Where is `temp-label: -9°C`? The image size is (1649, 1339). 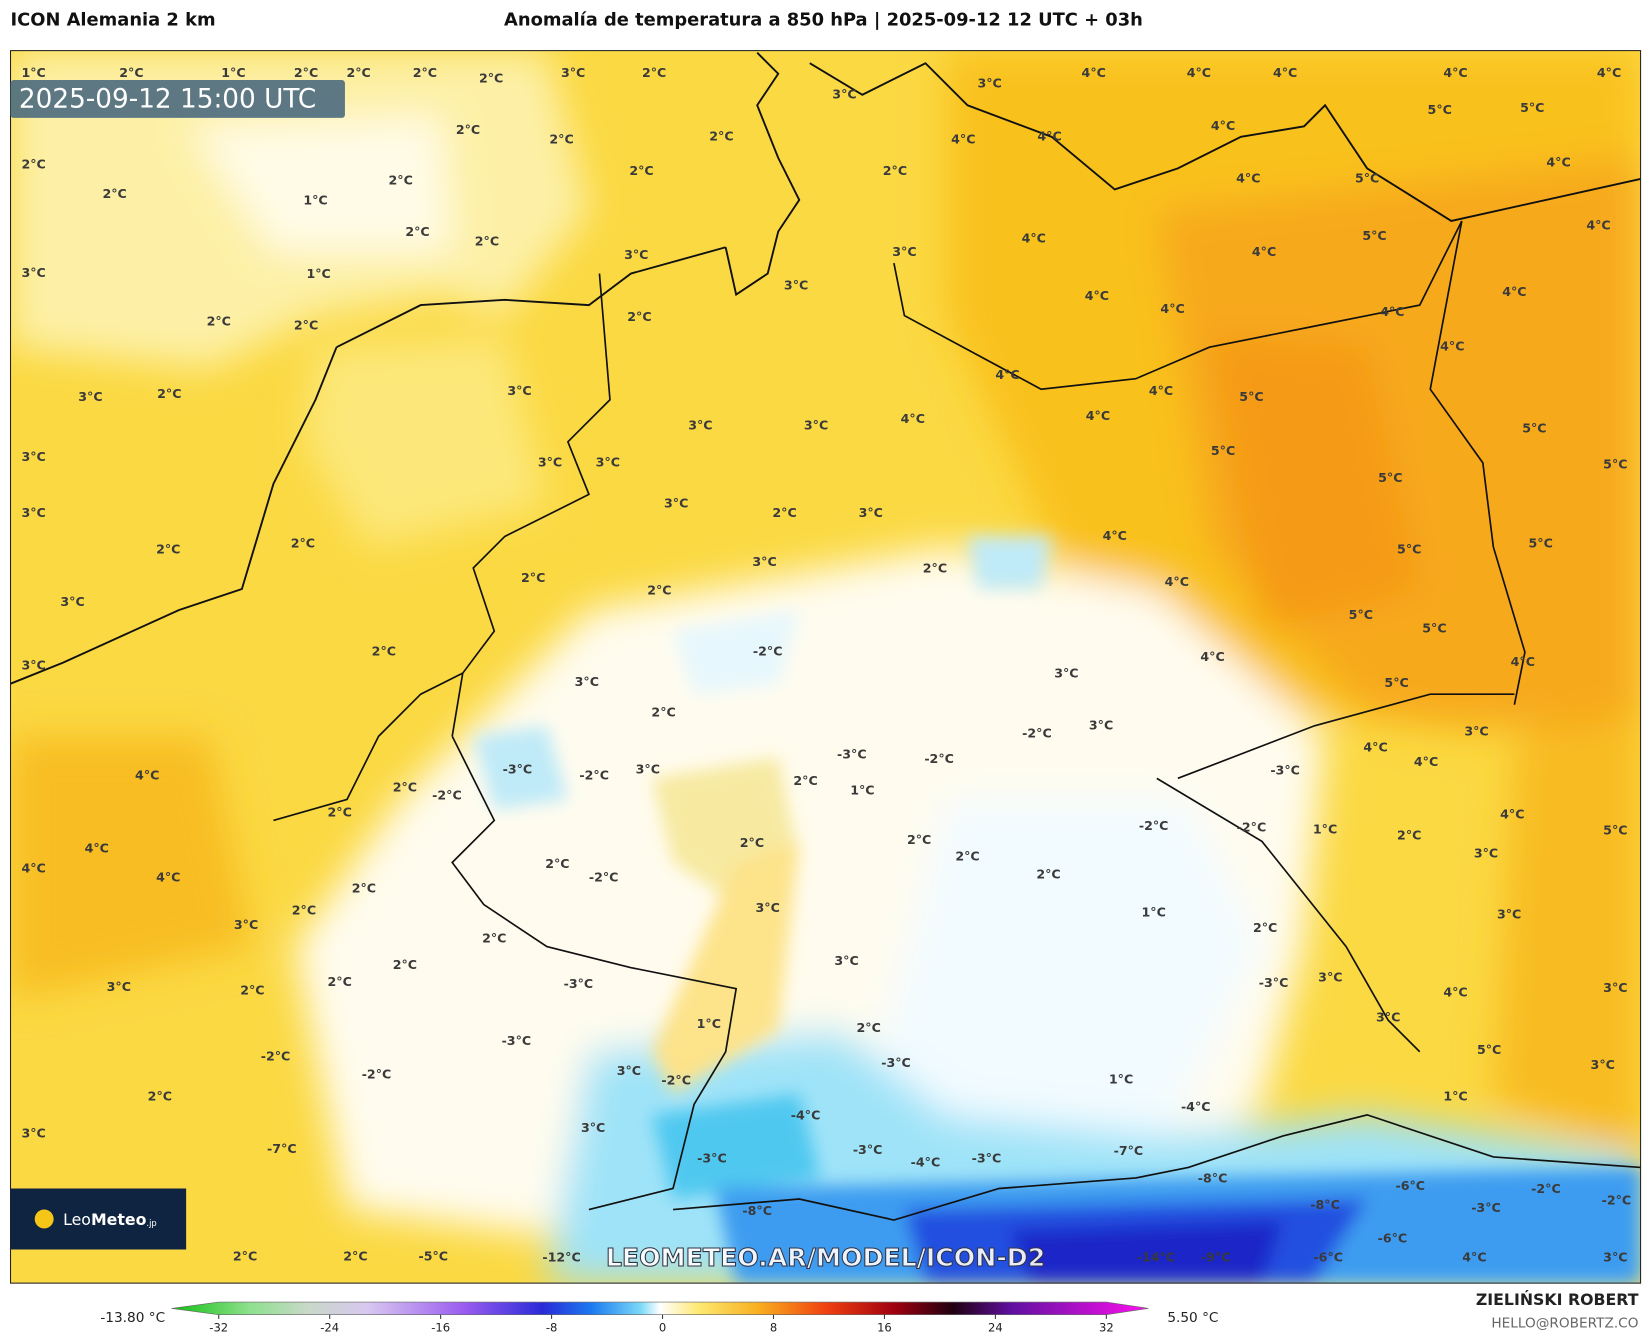
temp-label: -9°C is located at coordinates (1216, 1256).